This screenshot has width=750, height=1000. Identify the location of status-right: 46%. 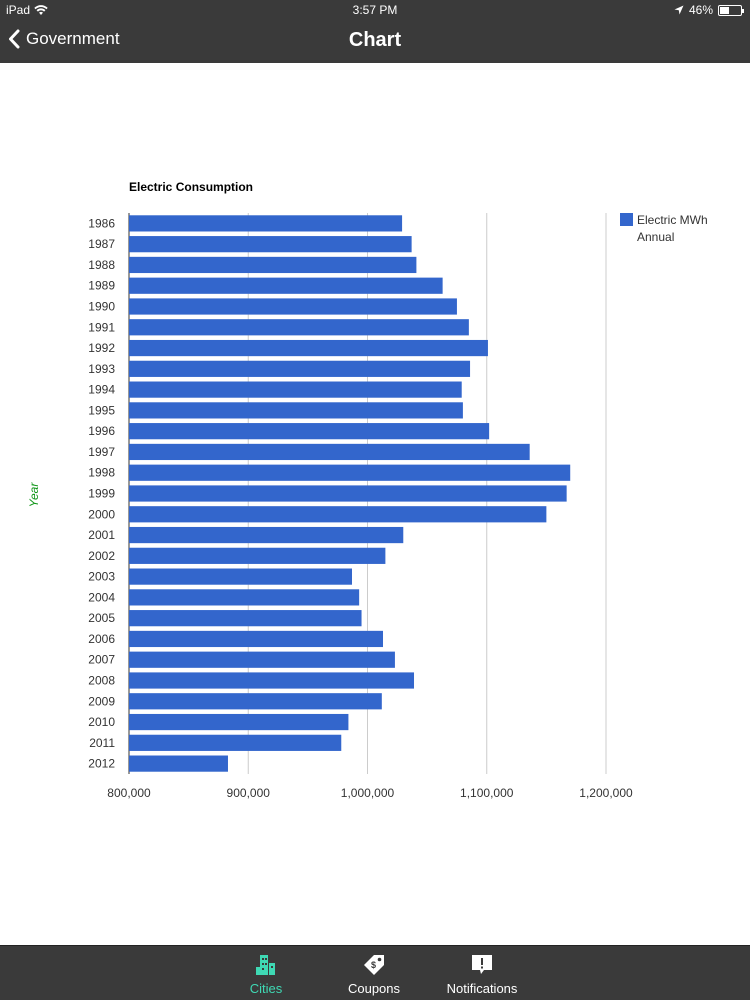
(709, 10).